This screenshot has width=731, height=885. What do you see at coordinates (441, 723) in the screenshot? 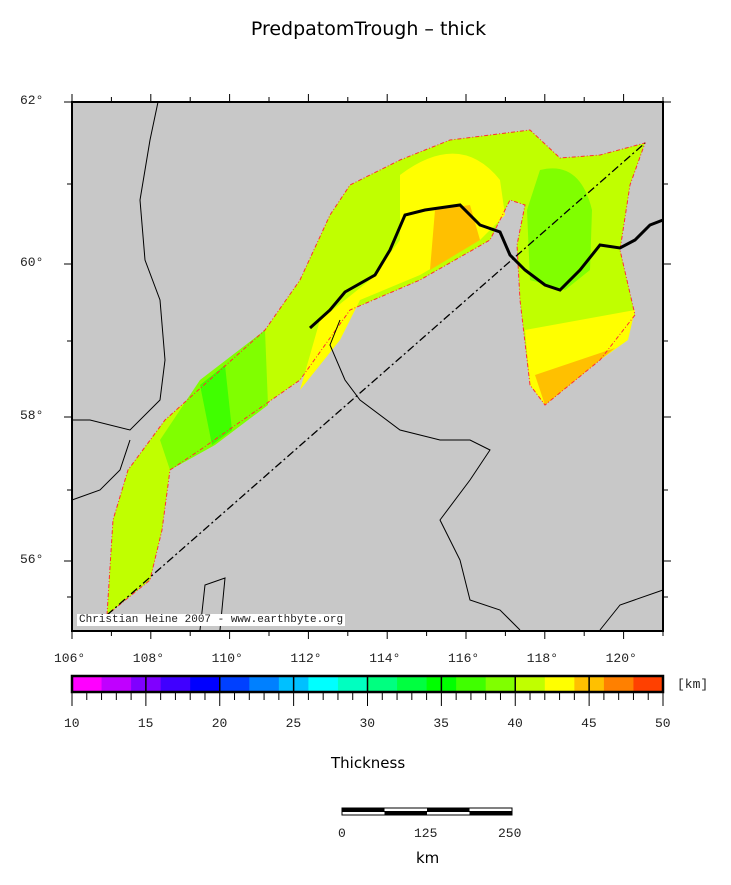
I see `colorbar-tick-label: 35` at bounding box center [441, 723].